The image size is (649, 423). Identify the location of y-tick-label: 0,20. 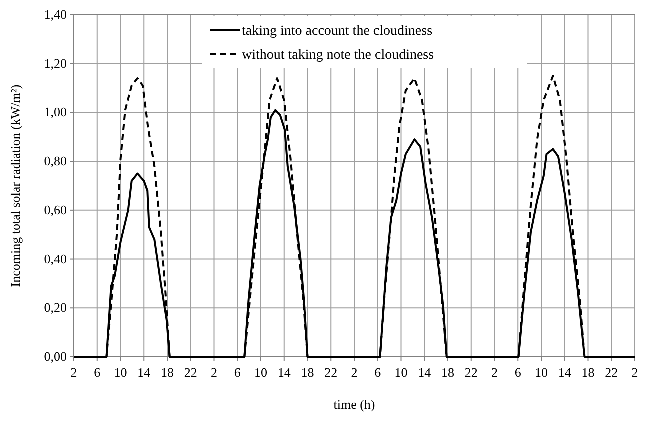
(55, 308).